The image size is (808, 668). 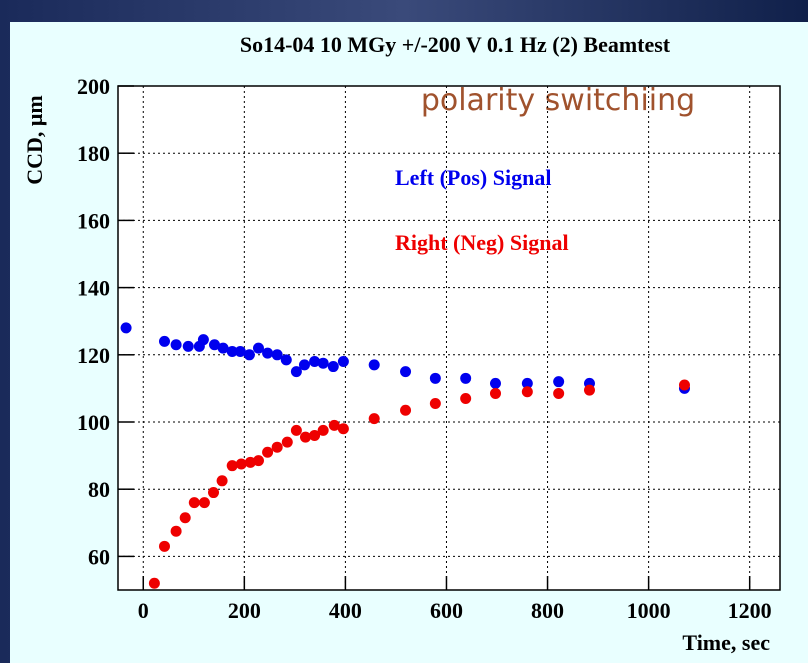 What do you see at coordinates (244, 610) in the screenshot?
I see `x-tick-label: 200` at bounding box center [244, 610].